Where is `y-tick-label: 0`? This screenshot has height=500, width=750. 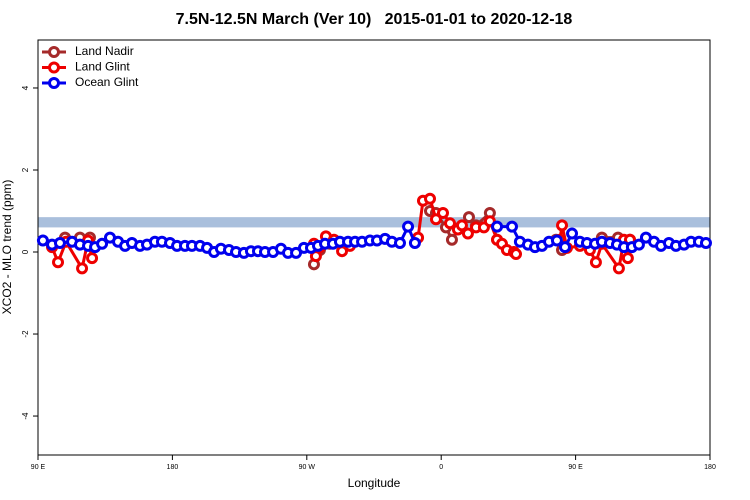
y-tick-label: 0 is located at coordinates (25, 251).